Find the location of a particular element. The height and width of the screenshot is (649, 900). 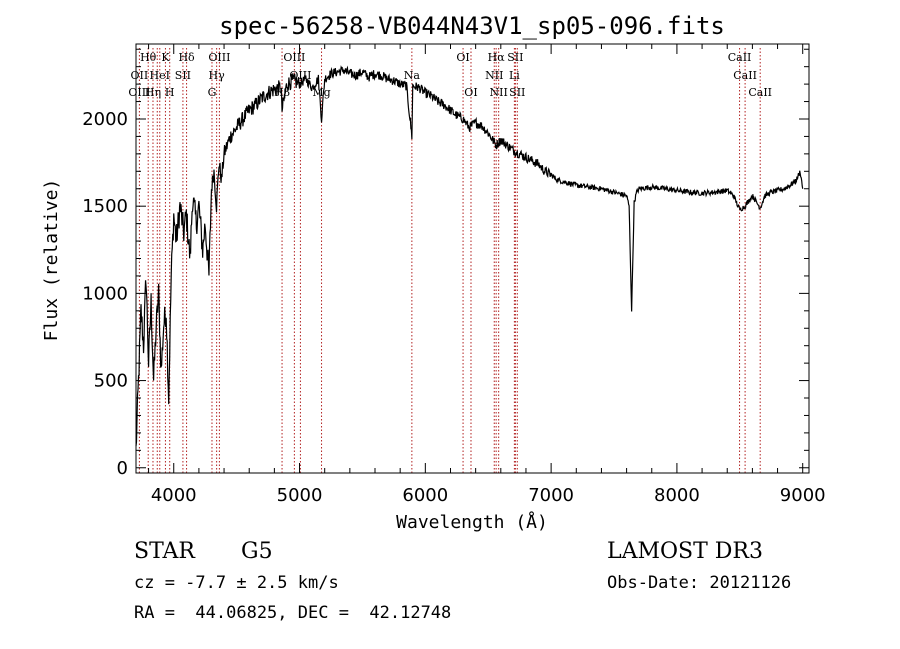

line-marker-label: Mg is located at coordinates (321, 92).